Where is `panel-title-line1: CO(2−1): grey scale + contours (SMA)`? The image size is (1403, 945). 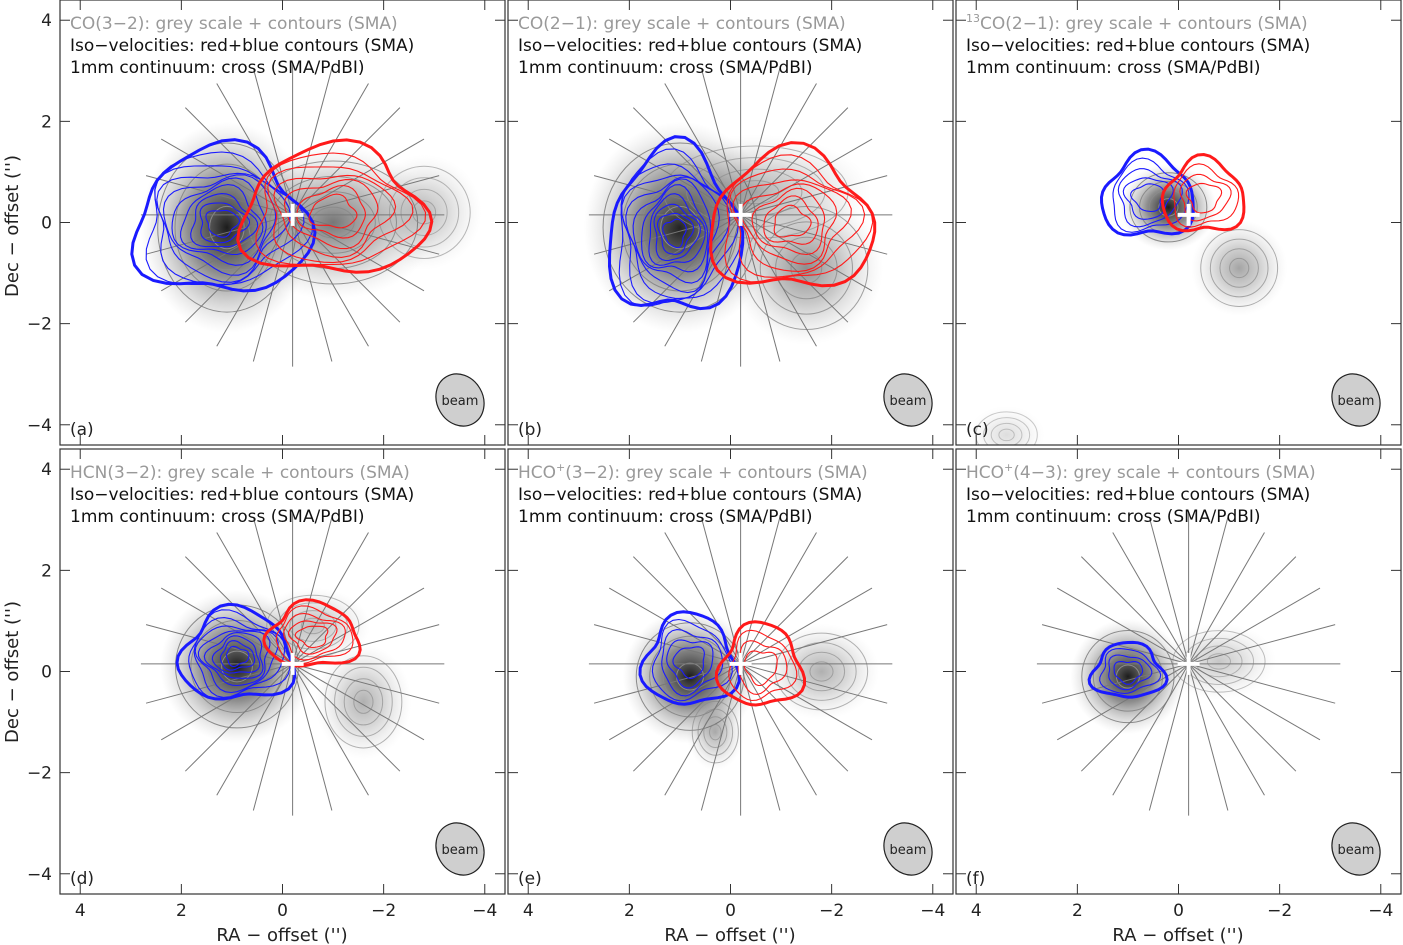 panel-title-line1: CO(2−1): grey scale + contours (SMA) is located at coordinates (682, 24).